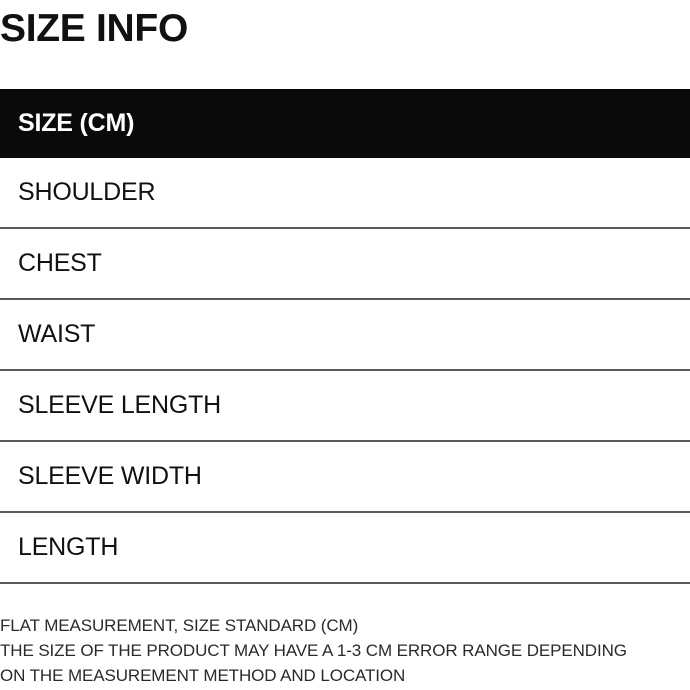  What do you see at coordinates (280, 123) in the screenshot?
I see `column-header-size: SIZE (CM)` at bounding box center [280, 123].